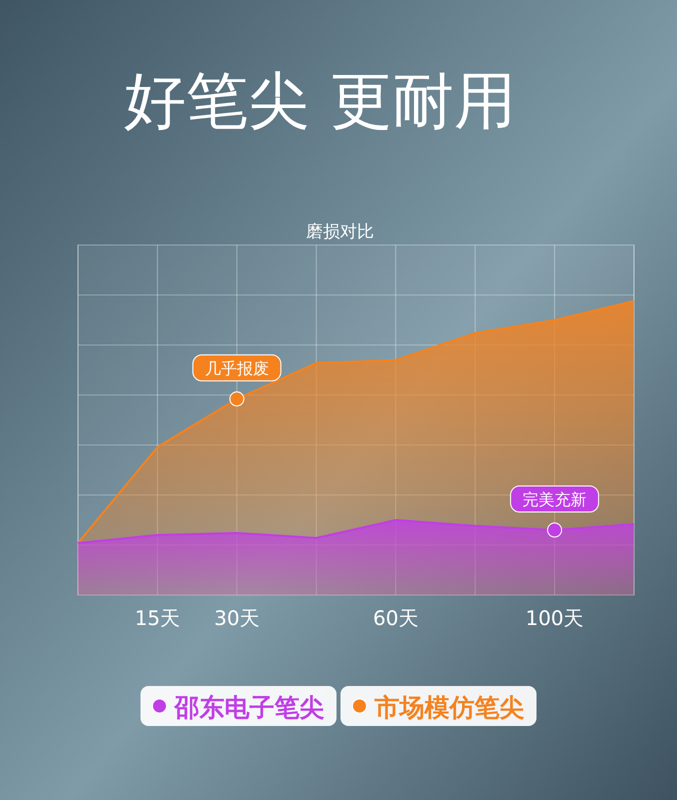  Describe the element at coordinates (449, 707) in the screenshot. I see `legend-label: 市场模仿笔尖` at that location.